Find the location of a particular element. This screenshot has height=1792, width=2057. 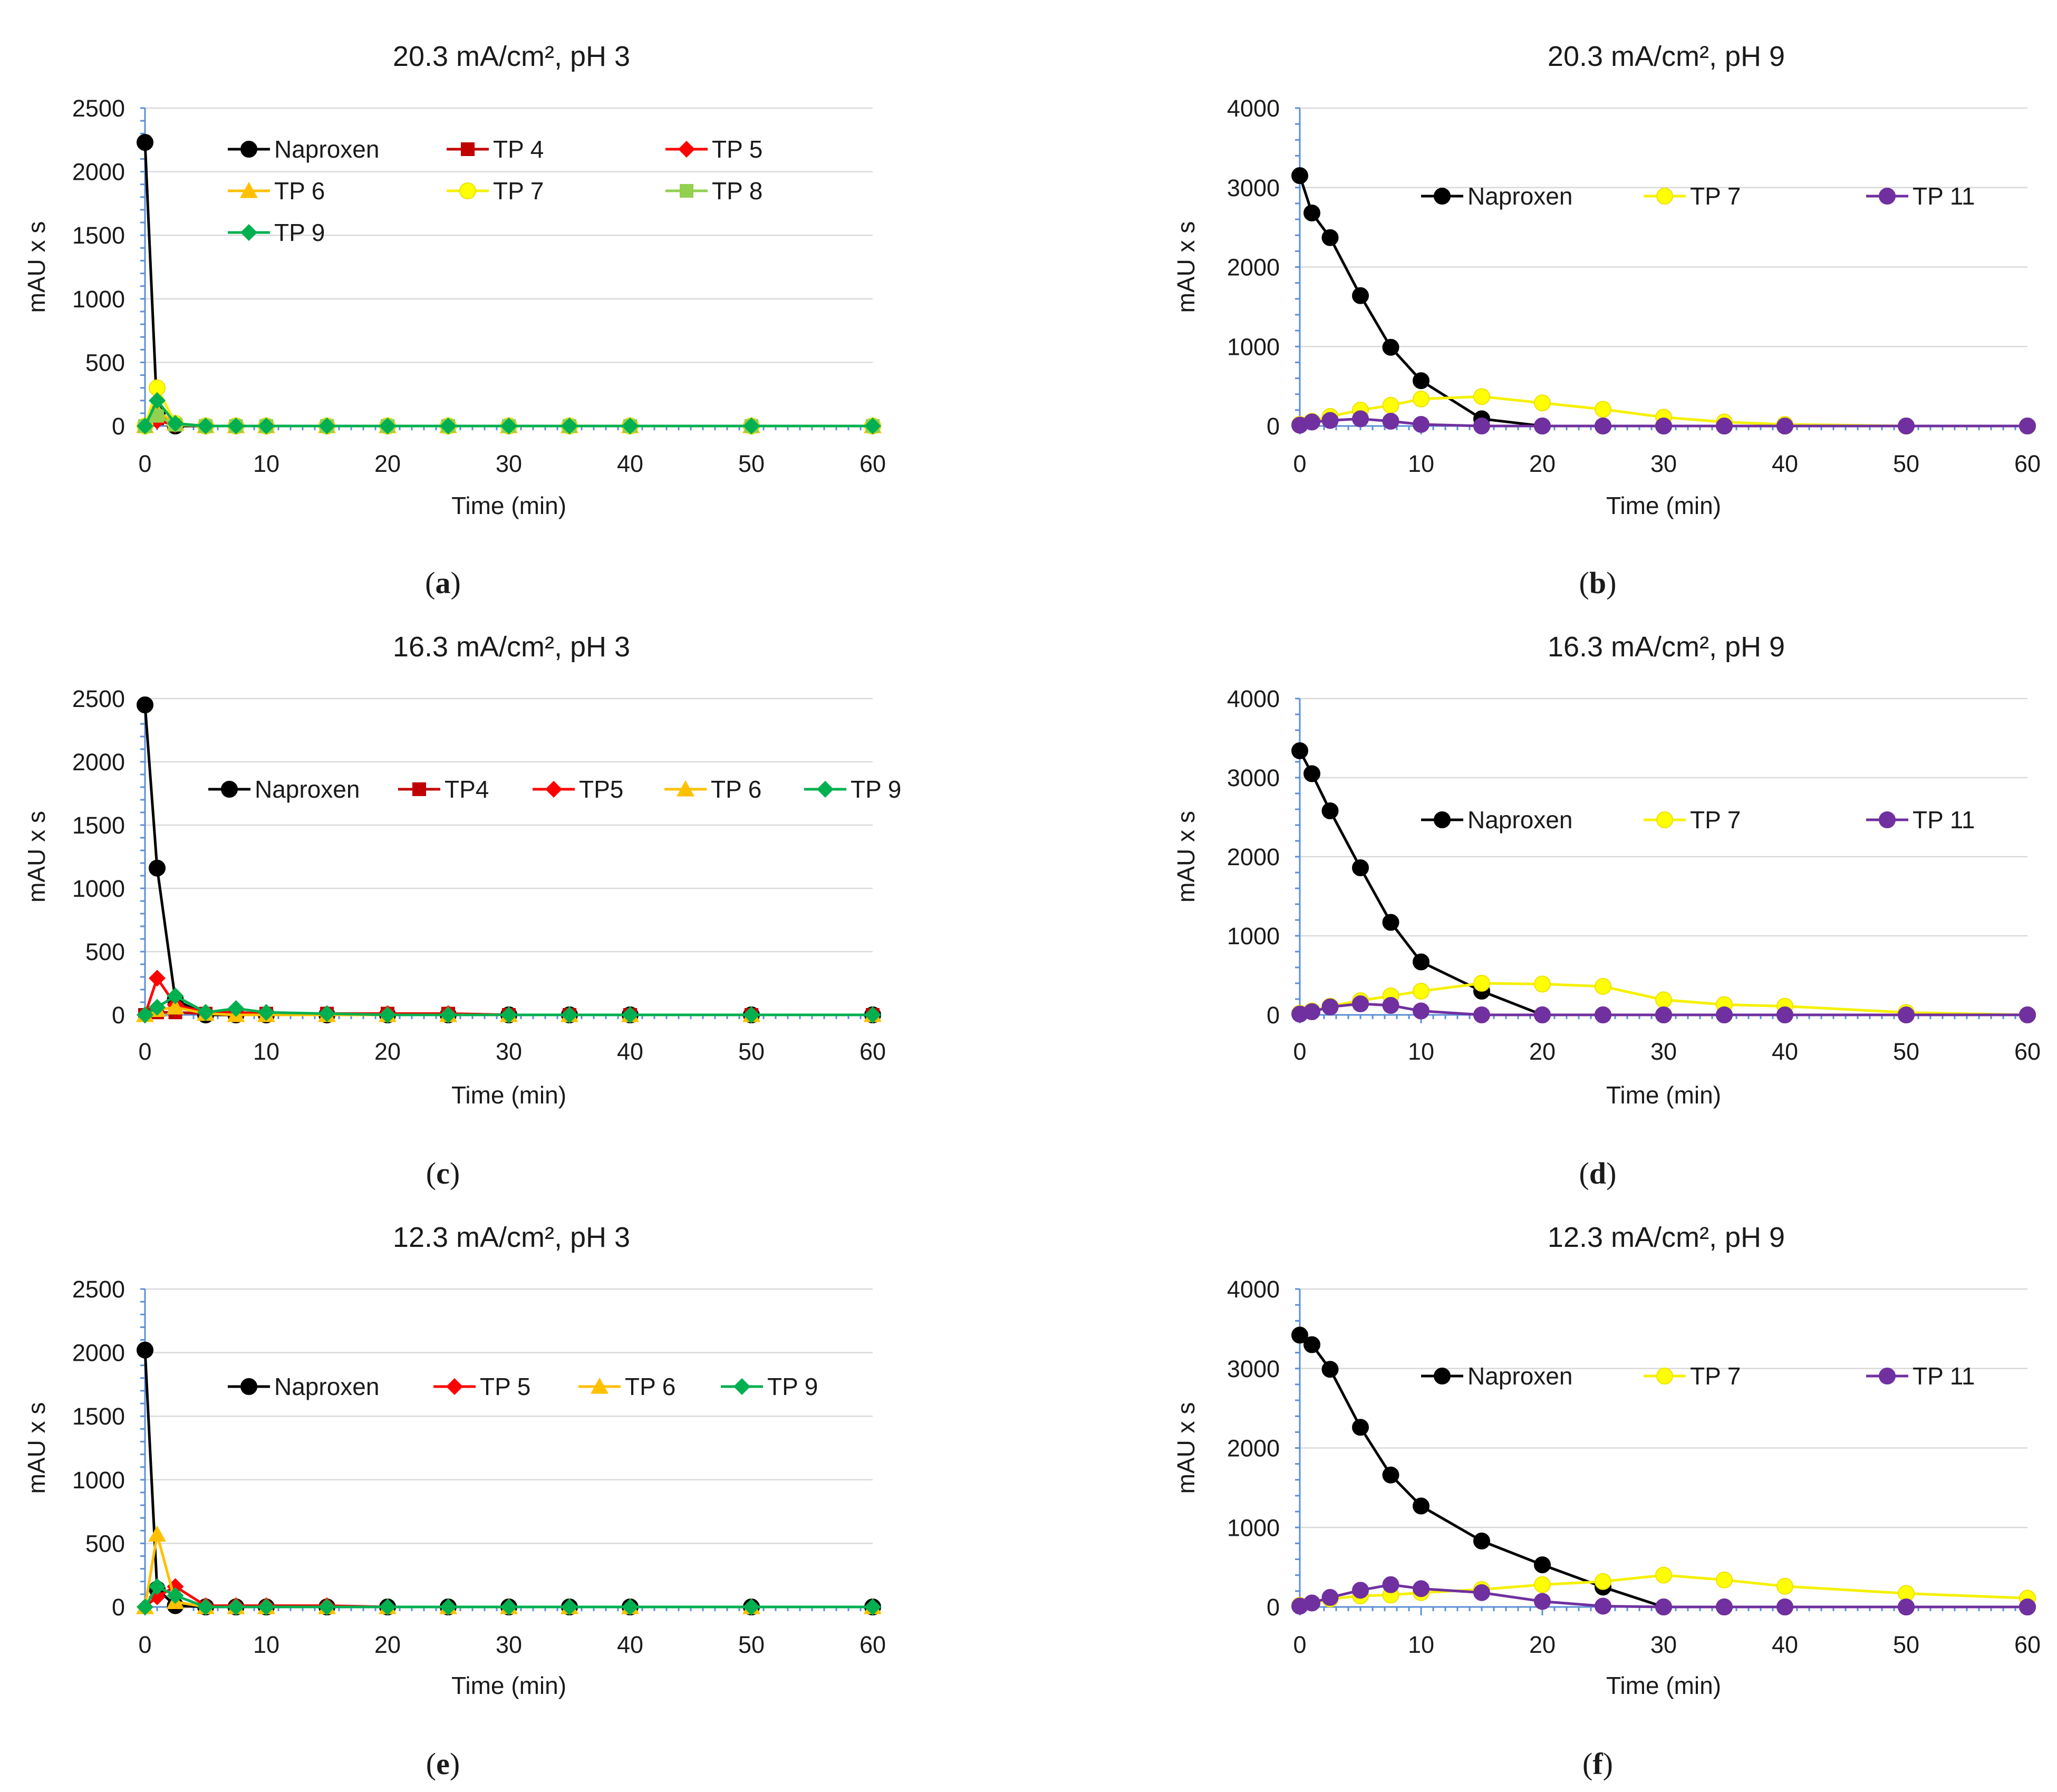

panel-label: (b) is located at coordinates (1598, 583).